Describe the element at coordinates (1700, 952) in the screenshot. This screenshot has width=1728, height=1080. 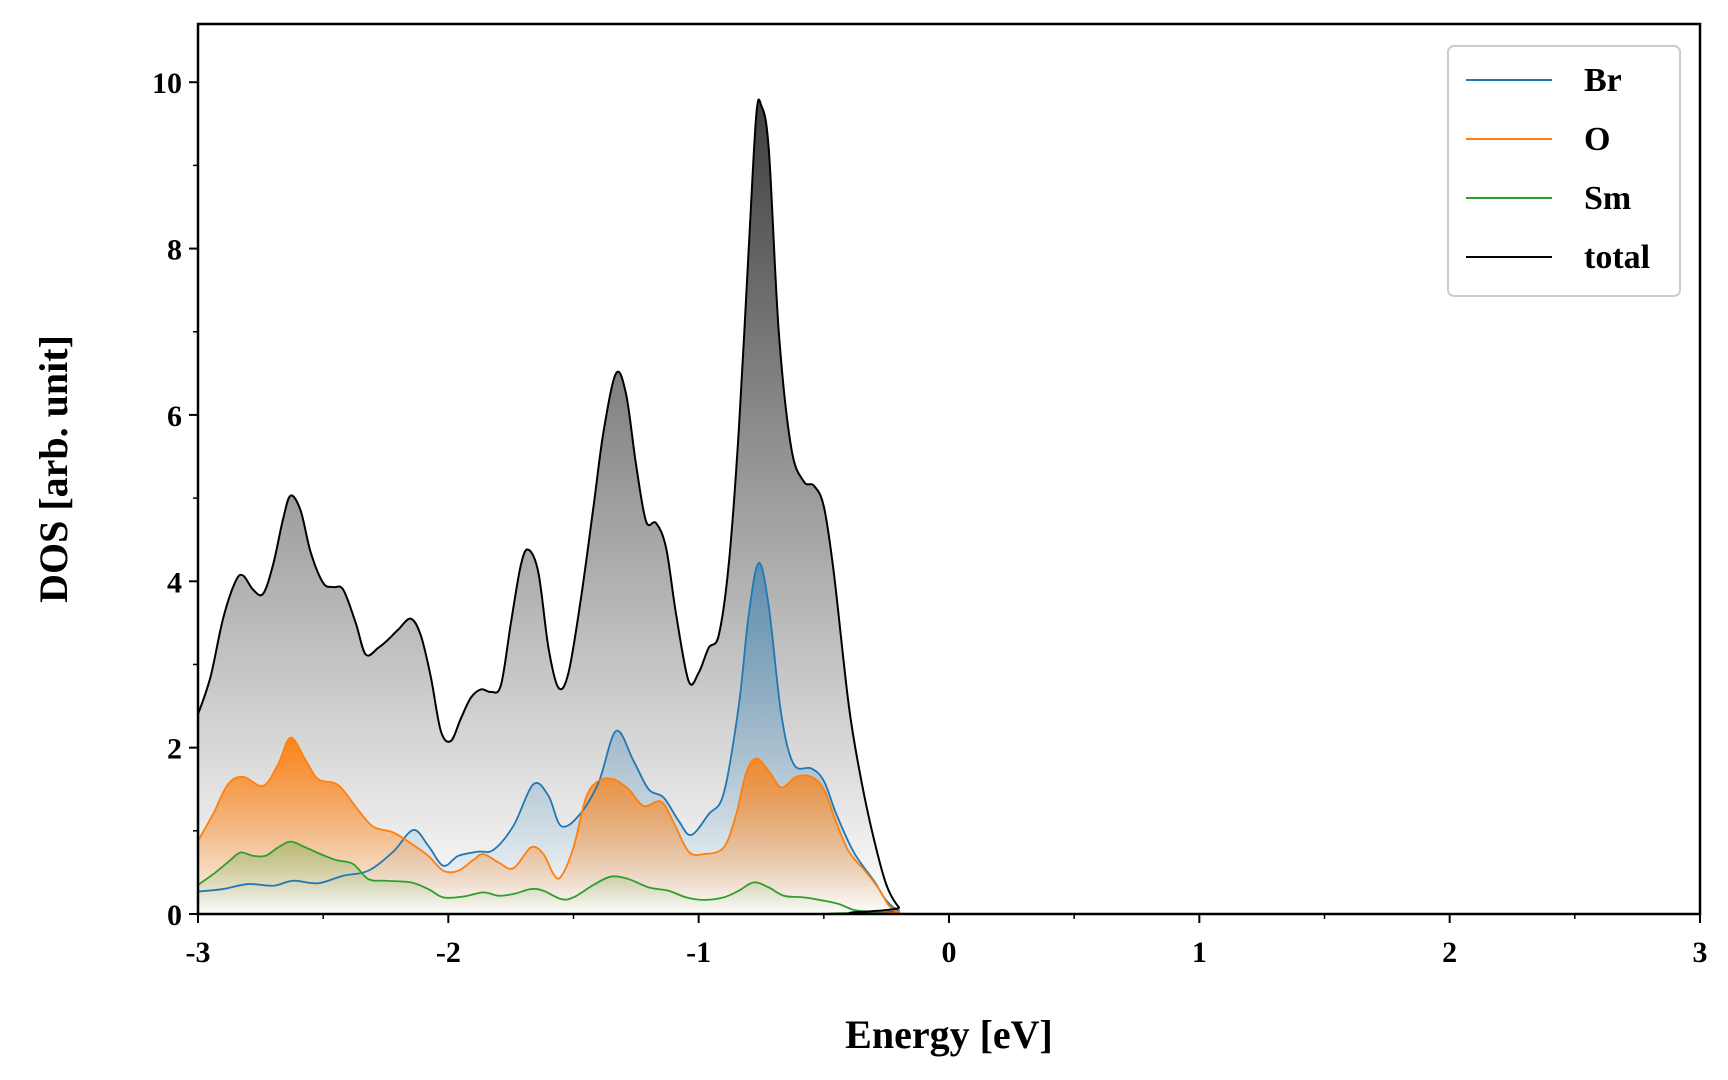
I see `x-tick-label: 3` at that location.